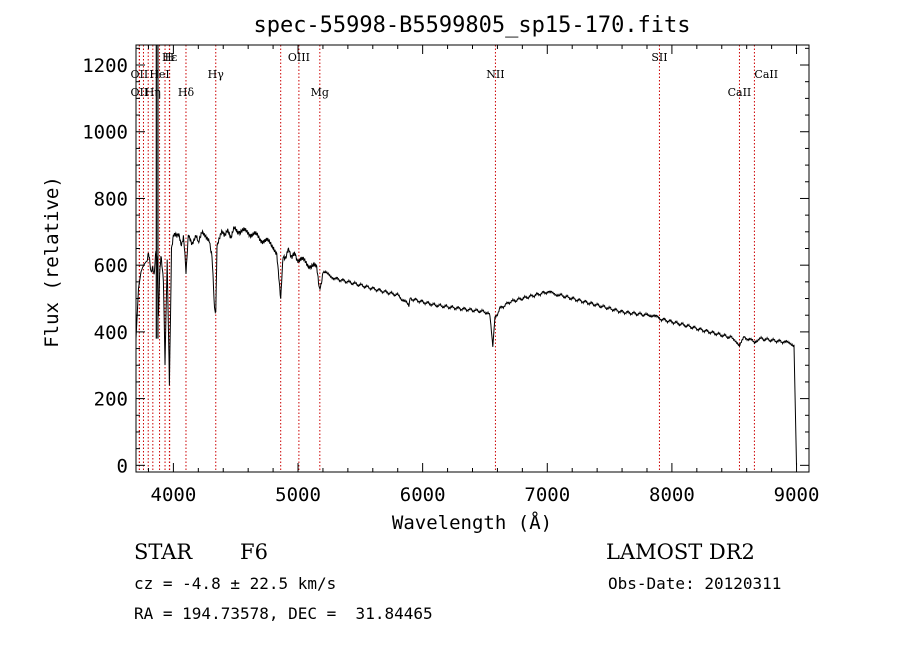 This screenshot has height=649, width=900. What do you see at coordinates (111, 400) in the screenshot?
I see `y-tick-label: 200` at bounding box center [111, 400].